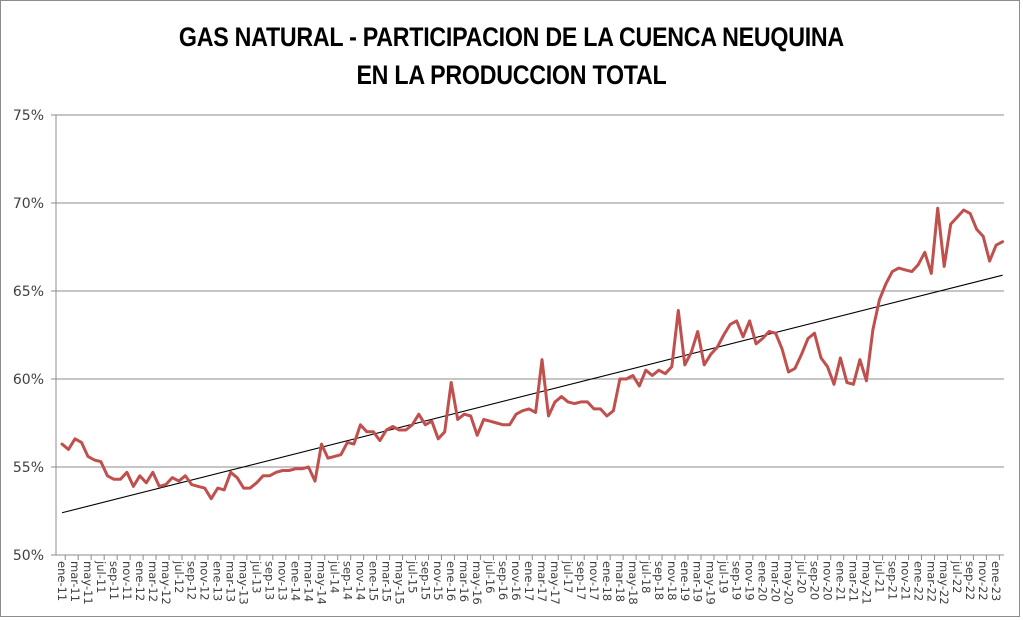 The height and width of the screenshot is (620, 1023). I want to click on x-tick-label: ene-16, so click(451, 581).